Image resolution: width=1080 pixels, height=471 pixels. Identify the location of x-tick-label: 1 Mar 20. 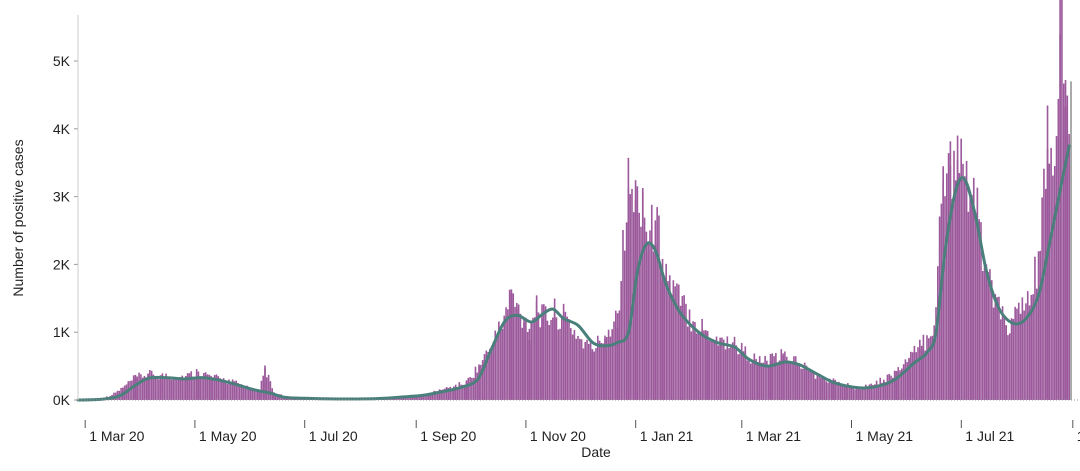
(116, 436).